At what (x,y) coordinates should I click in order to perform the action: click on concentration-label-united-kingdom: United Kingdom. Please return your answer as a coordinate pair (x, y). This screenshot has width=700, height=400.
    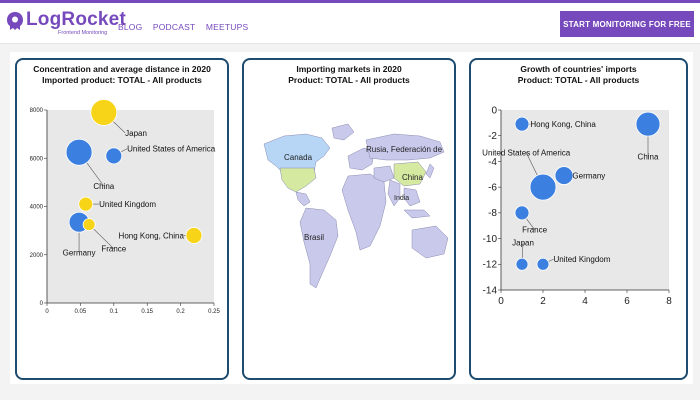
    Looking at the image, I should click on (127, 204).